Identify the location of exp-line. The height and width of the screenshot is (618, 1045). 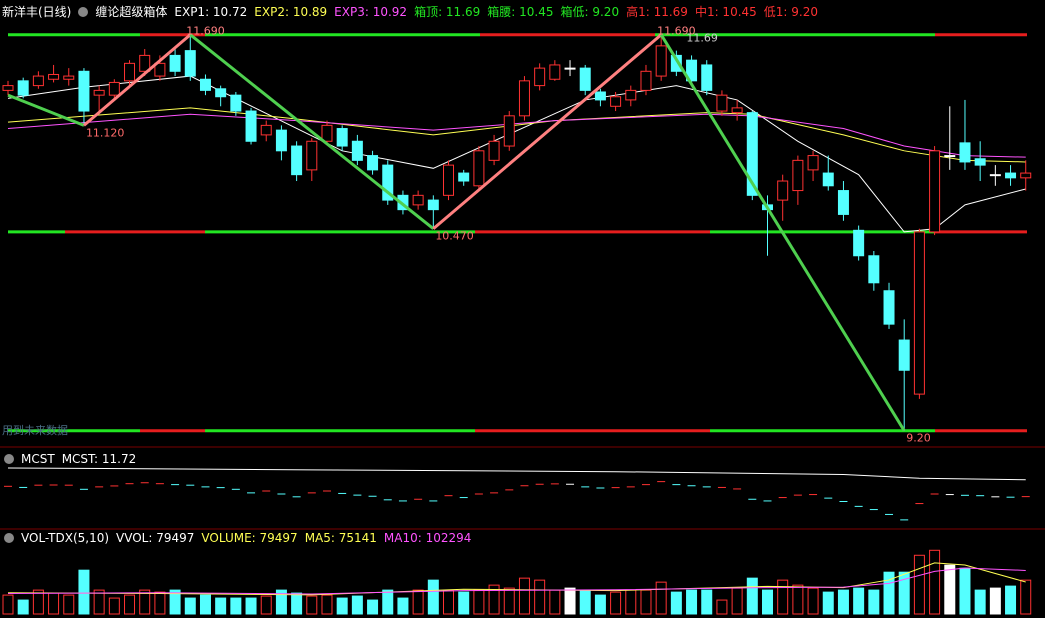
(516, 135).